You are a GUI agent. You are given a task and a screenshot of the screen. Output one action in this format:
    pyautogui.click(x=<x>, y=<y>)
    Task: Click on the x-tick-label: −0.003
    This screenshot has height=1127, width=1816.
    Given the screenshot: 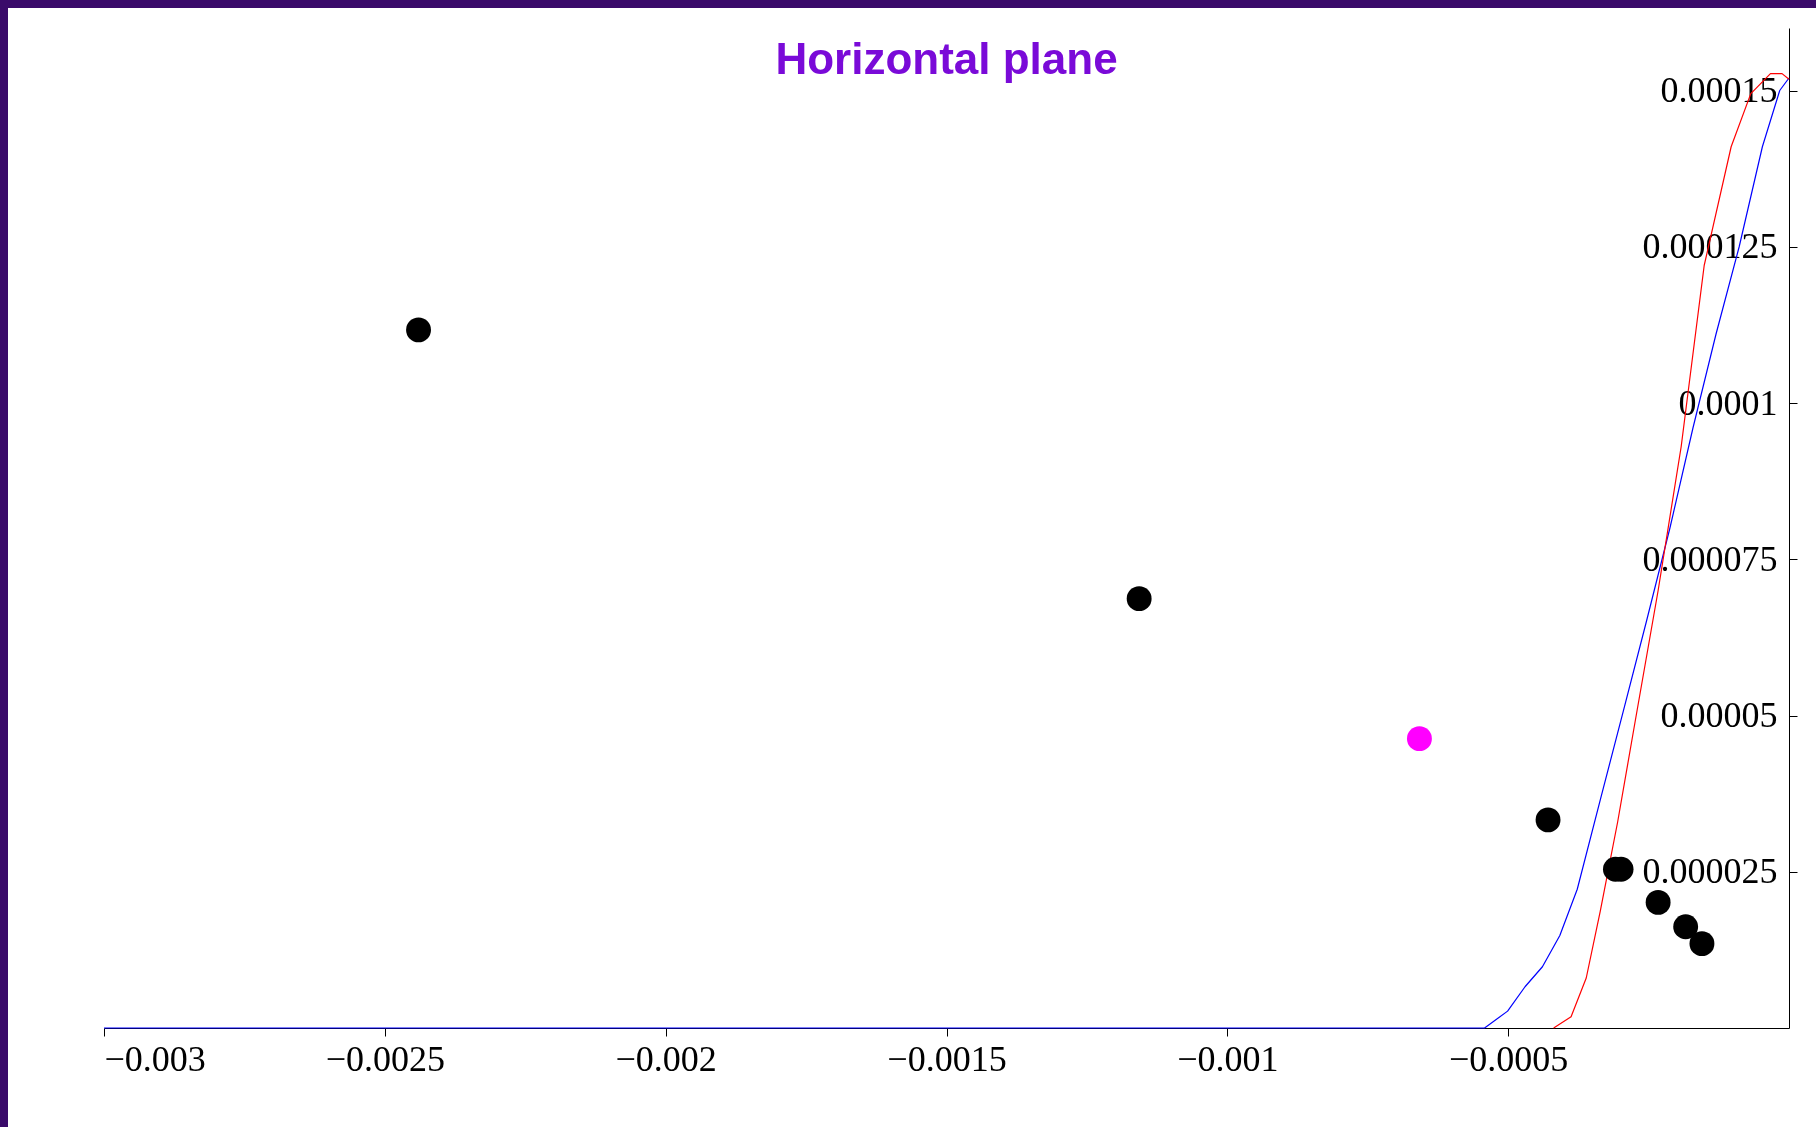 What is the action you would take?
    pyautogui.click(x=155, y=1058)
    